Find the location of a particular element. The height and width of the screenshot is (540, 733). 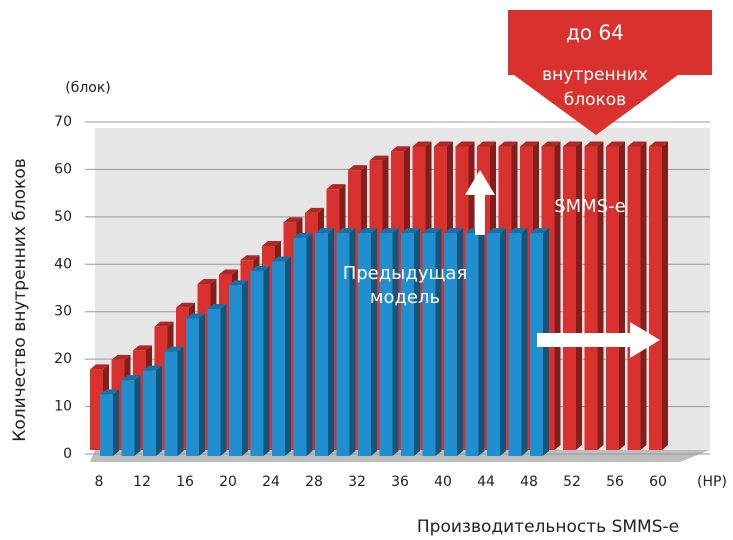

x-tick-label: 56 is located at coordinates (615, 482).